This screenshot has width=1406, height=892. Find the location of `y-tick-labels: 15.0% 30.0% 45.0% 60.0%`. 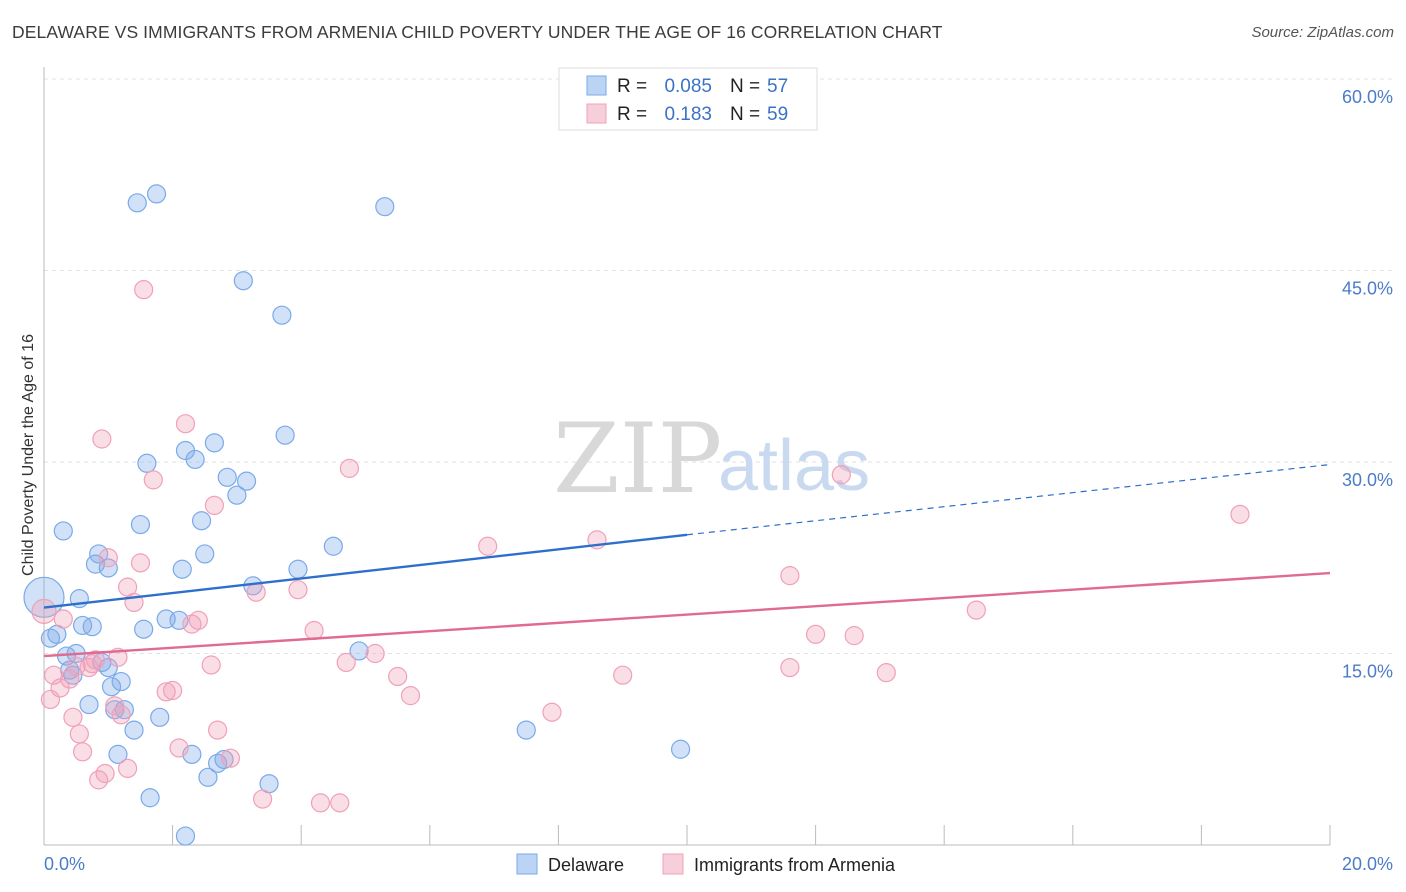

y-tick-labels: 15.0% 30.0% 45.0% 60.0% is located at coordinates (1367, 384).